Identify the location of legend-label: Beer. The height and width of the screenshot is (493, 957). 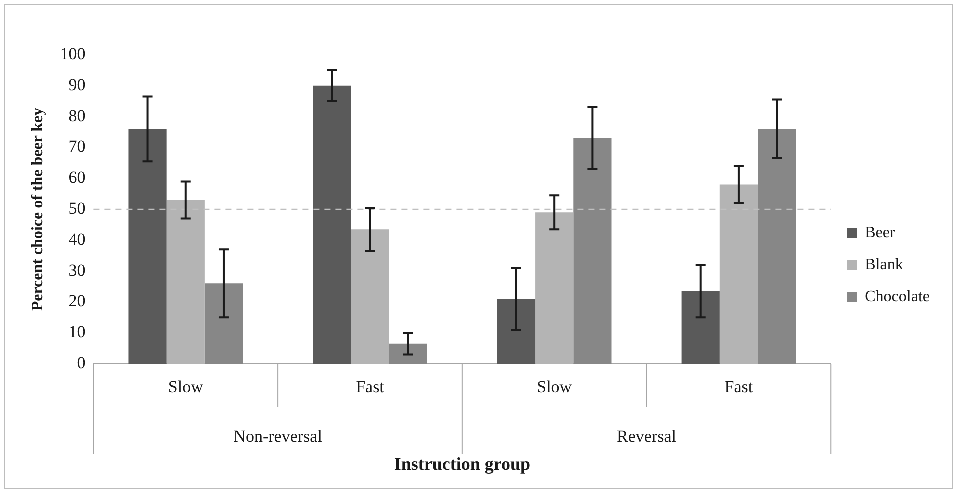
(880, 233).